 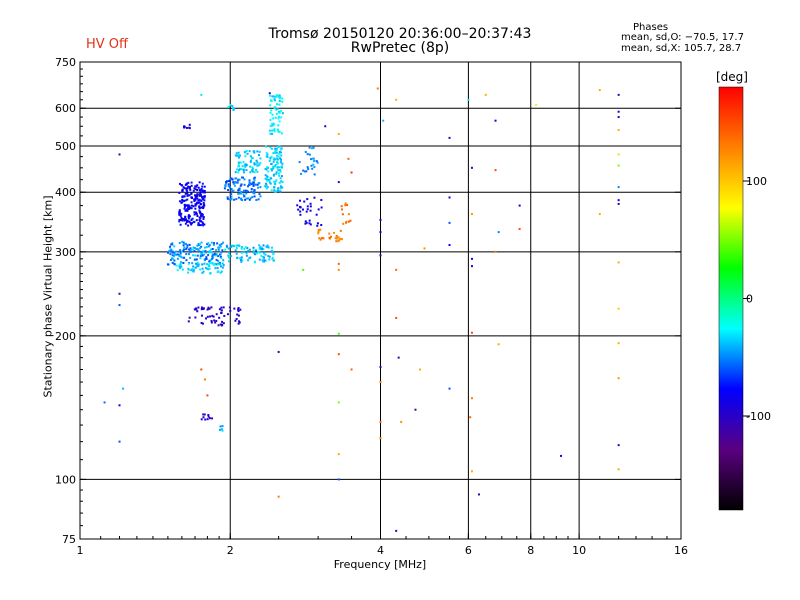 I want to click on x-tick-label: 4, so click(x=380, y=550).